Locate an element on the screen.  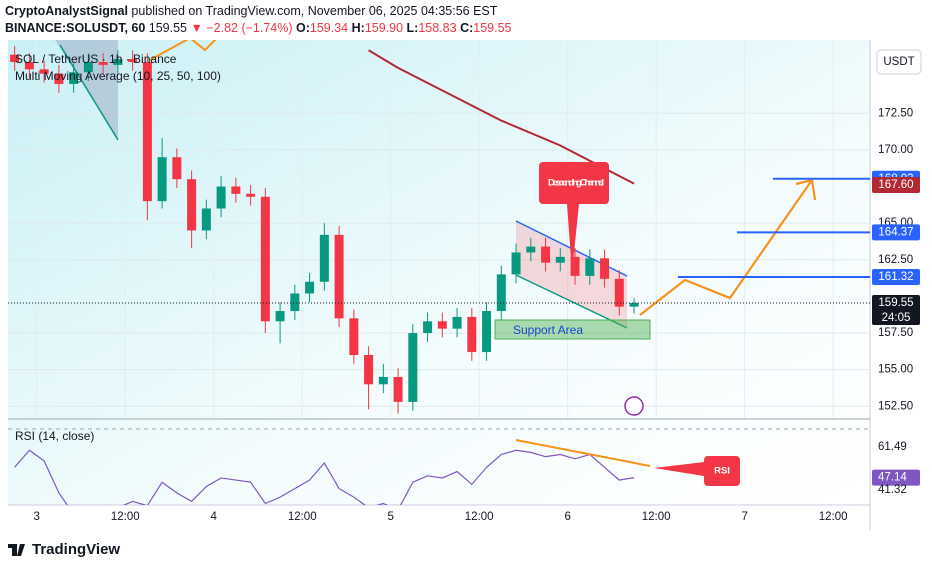
level-label: 159.55 is located at coordinates (895, 303).